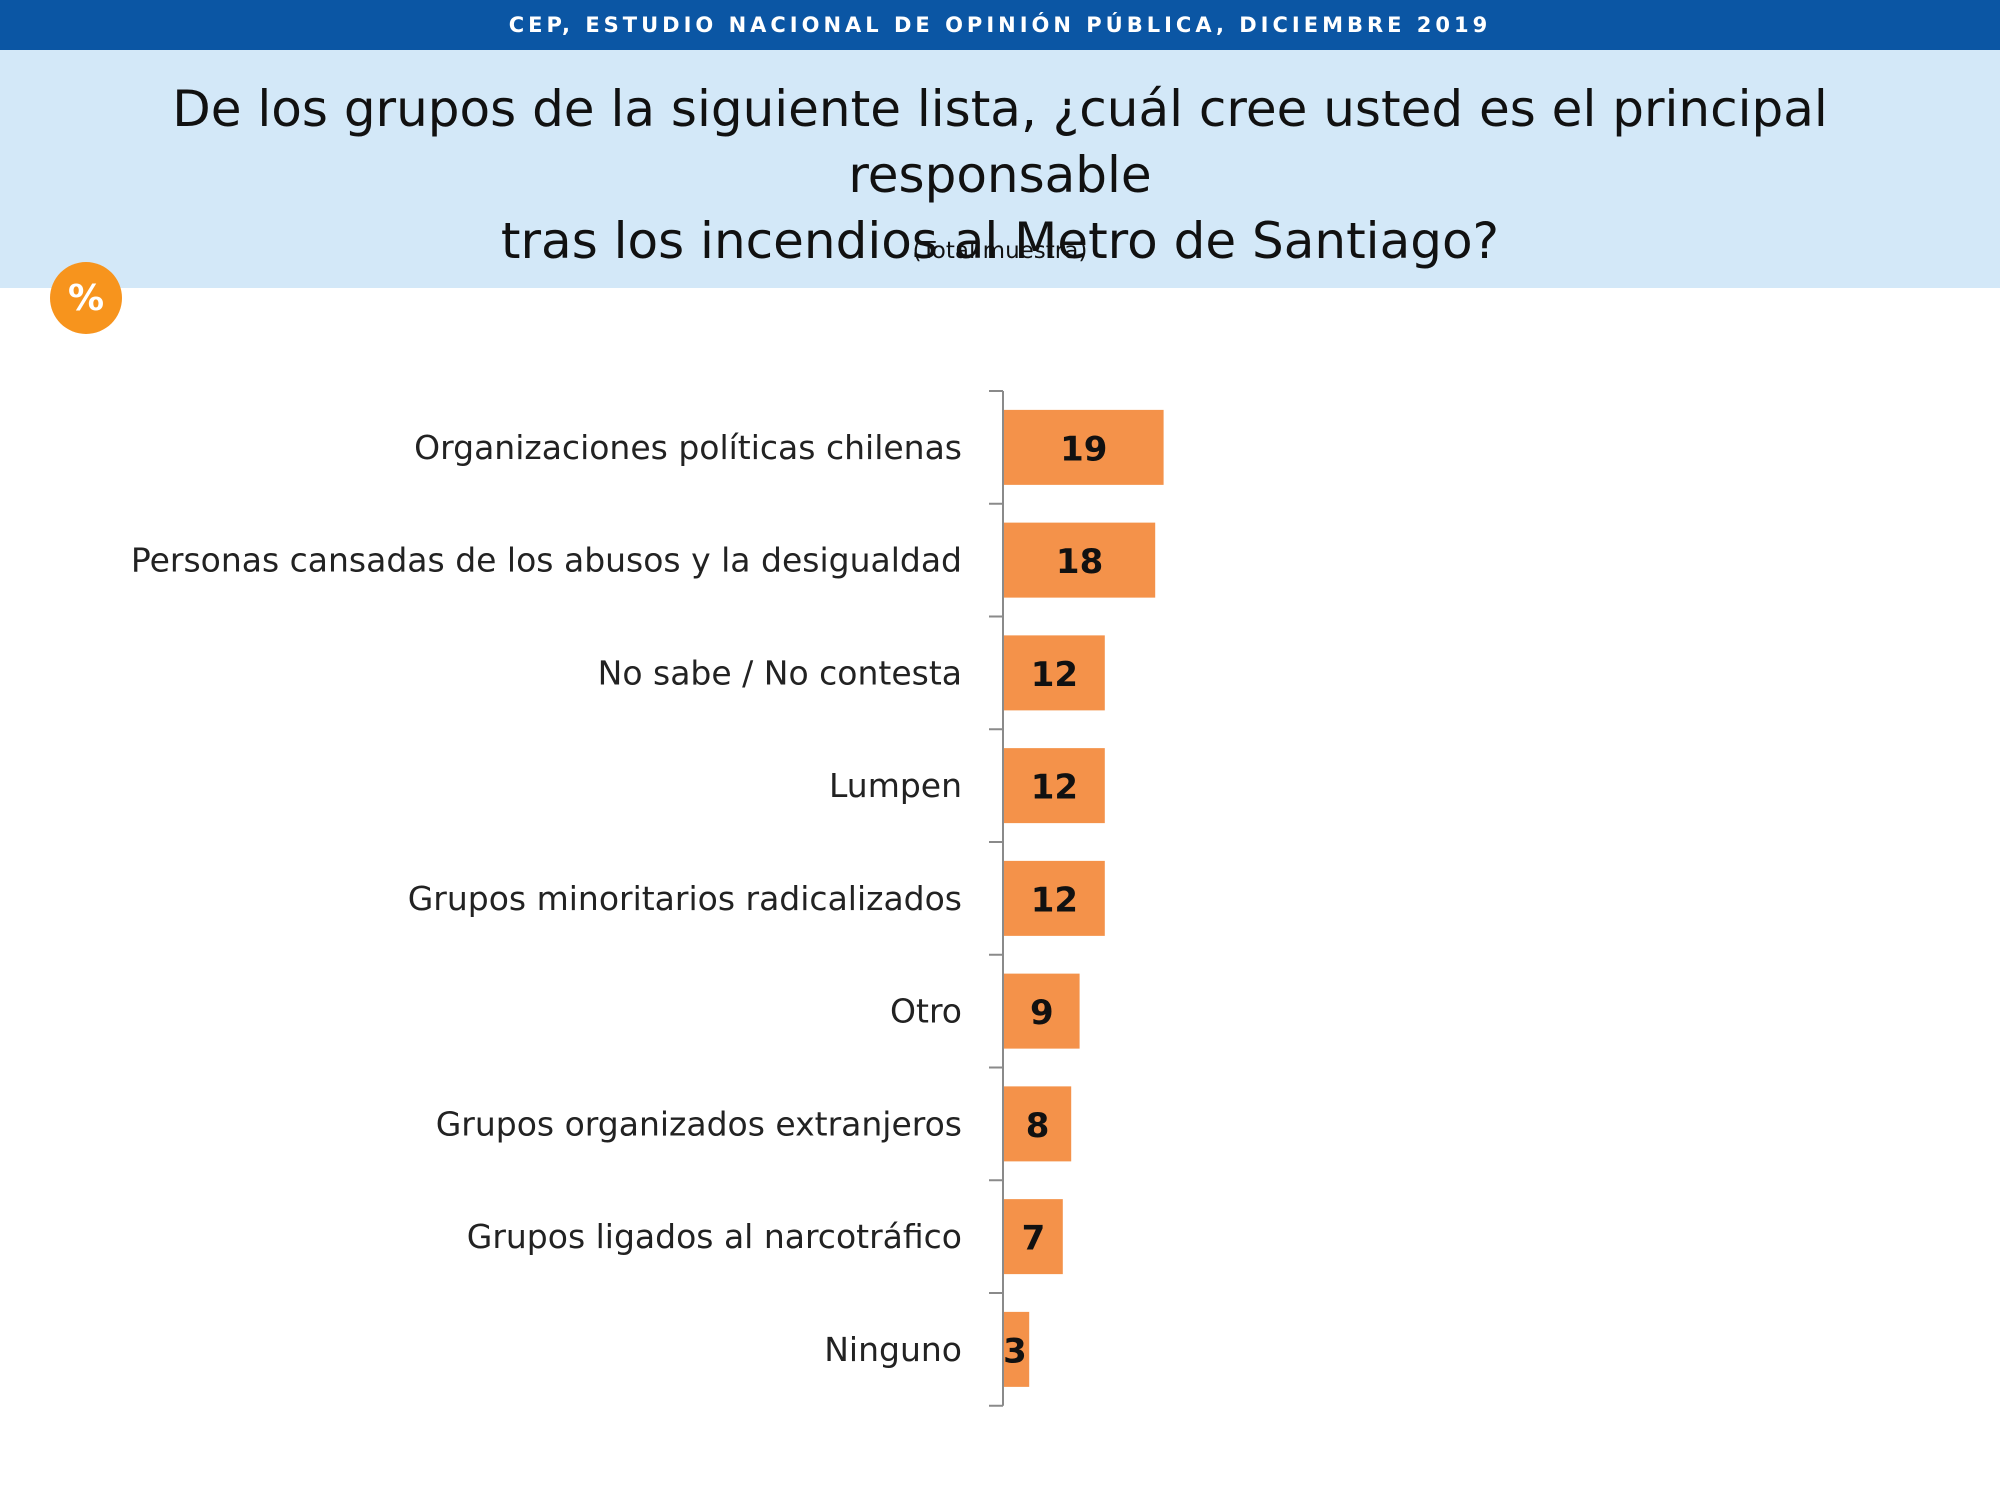 Image resolution: width=2000 pixels, height=1500 pixels. I want to click on bar-row: No sabe / No contesta 12, so click(851, 673).